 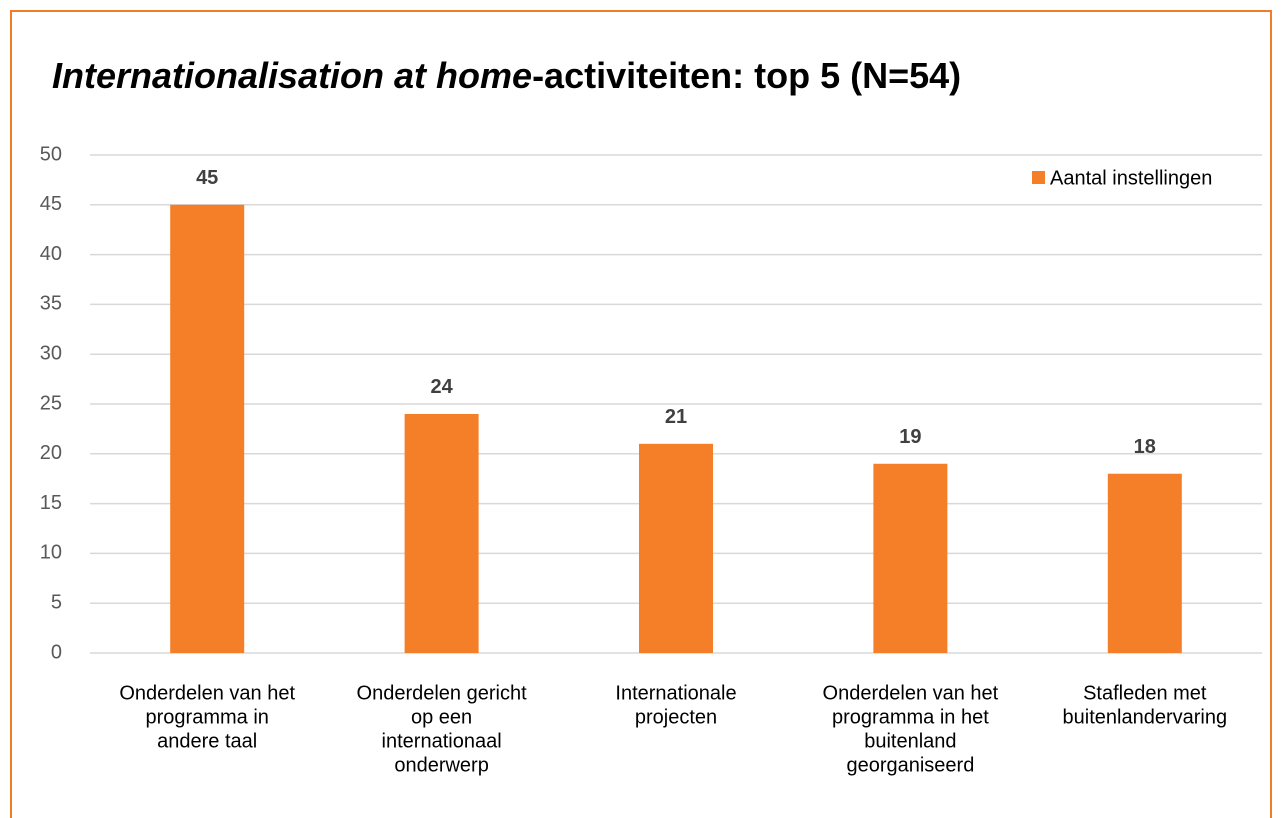 What do you see at coordinates (910, 741) in the screenshot?
I see `x-tick-label: buitenland` at bounding box center [910, 741].